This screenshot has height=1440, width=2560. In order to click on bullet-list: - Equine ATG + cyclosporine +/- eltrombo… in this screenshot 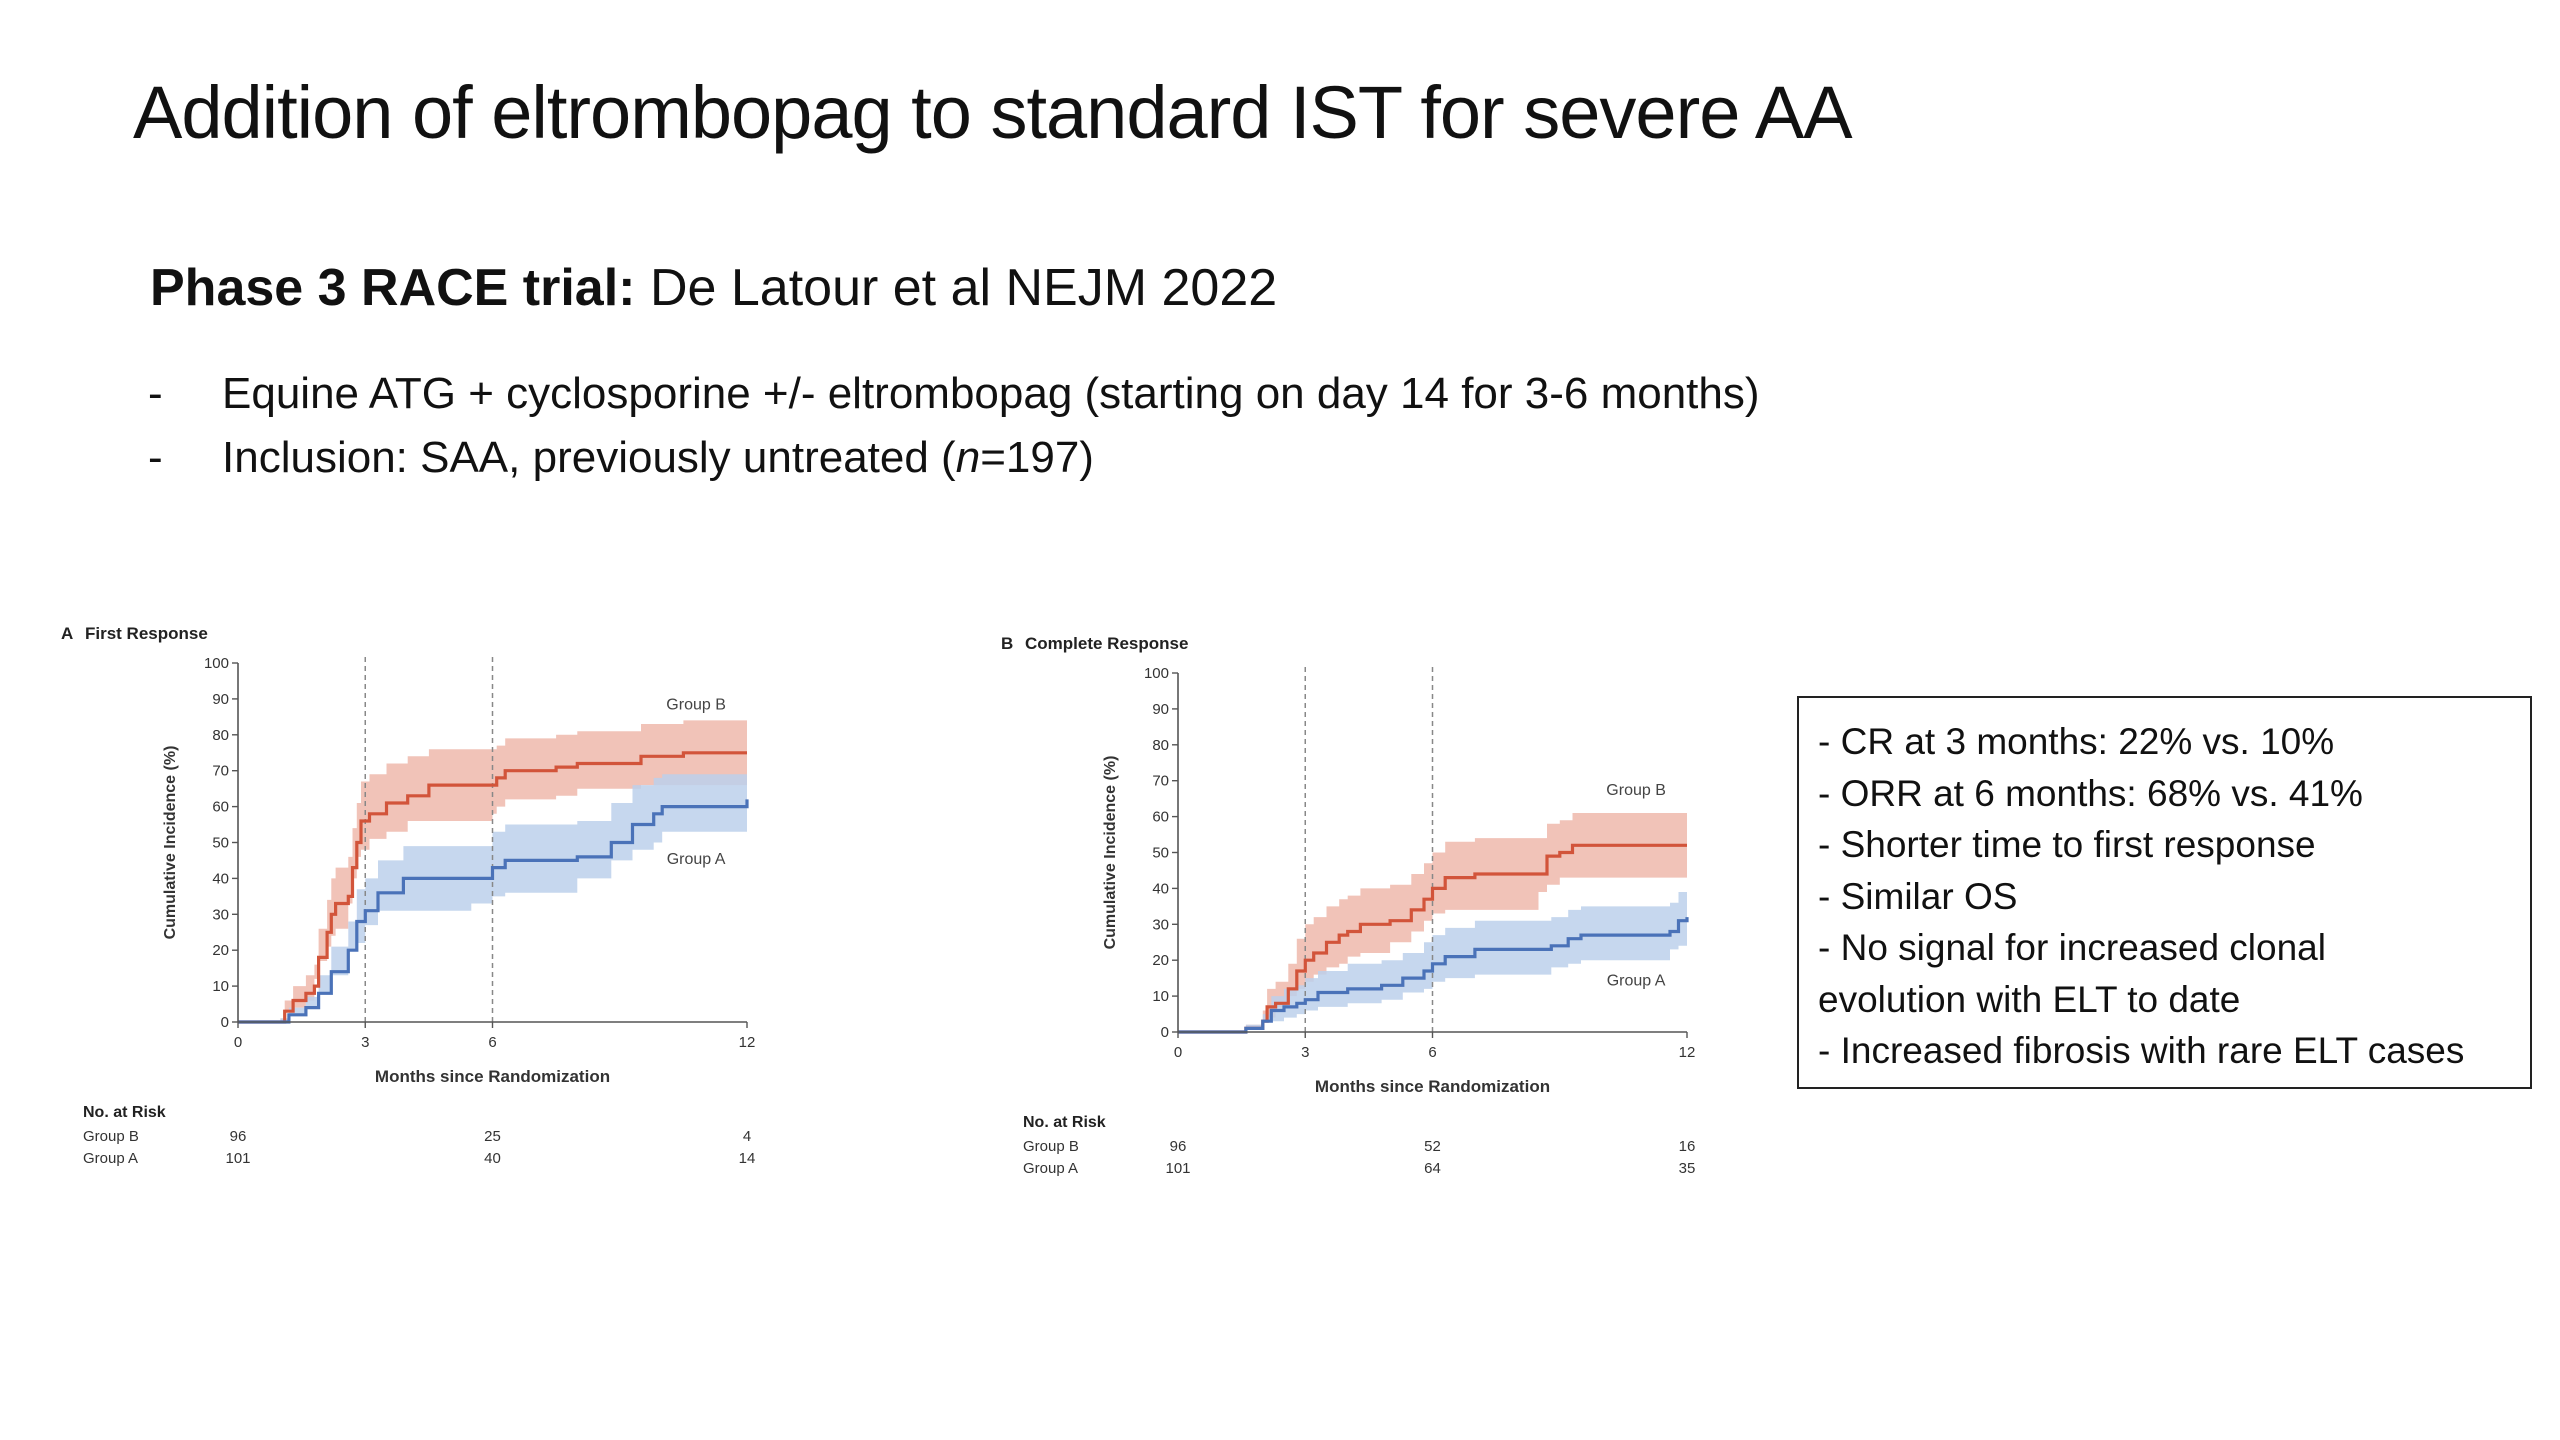, I will do `click(954, 426)`.